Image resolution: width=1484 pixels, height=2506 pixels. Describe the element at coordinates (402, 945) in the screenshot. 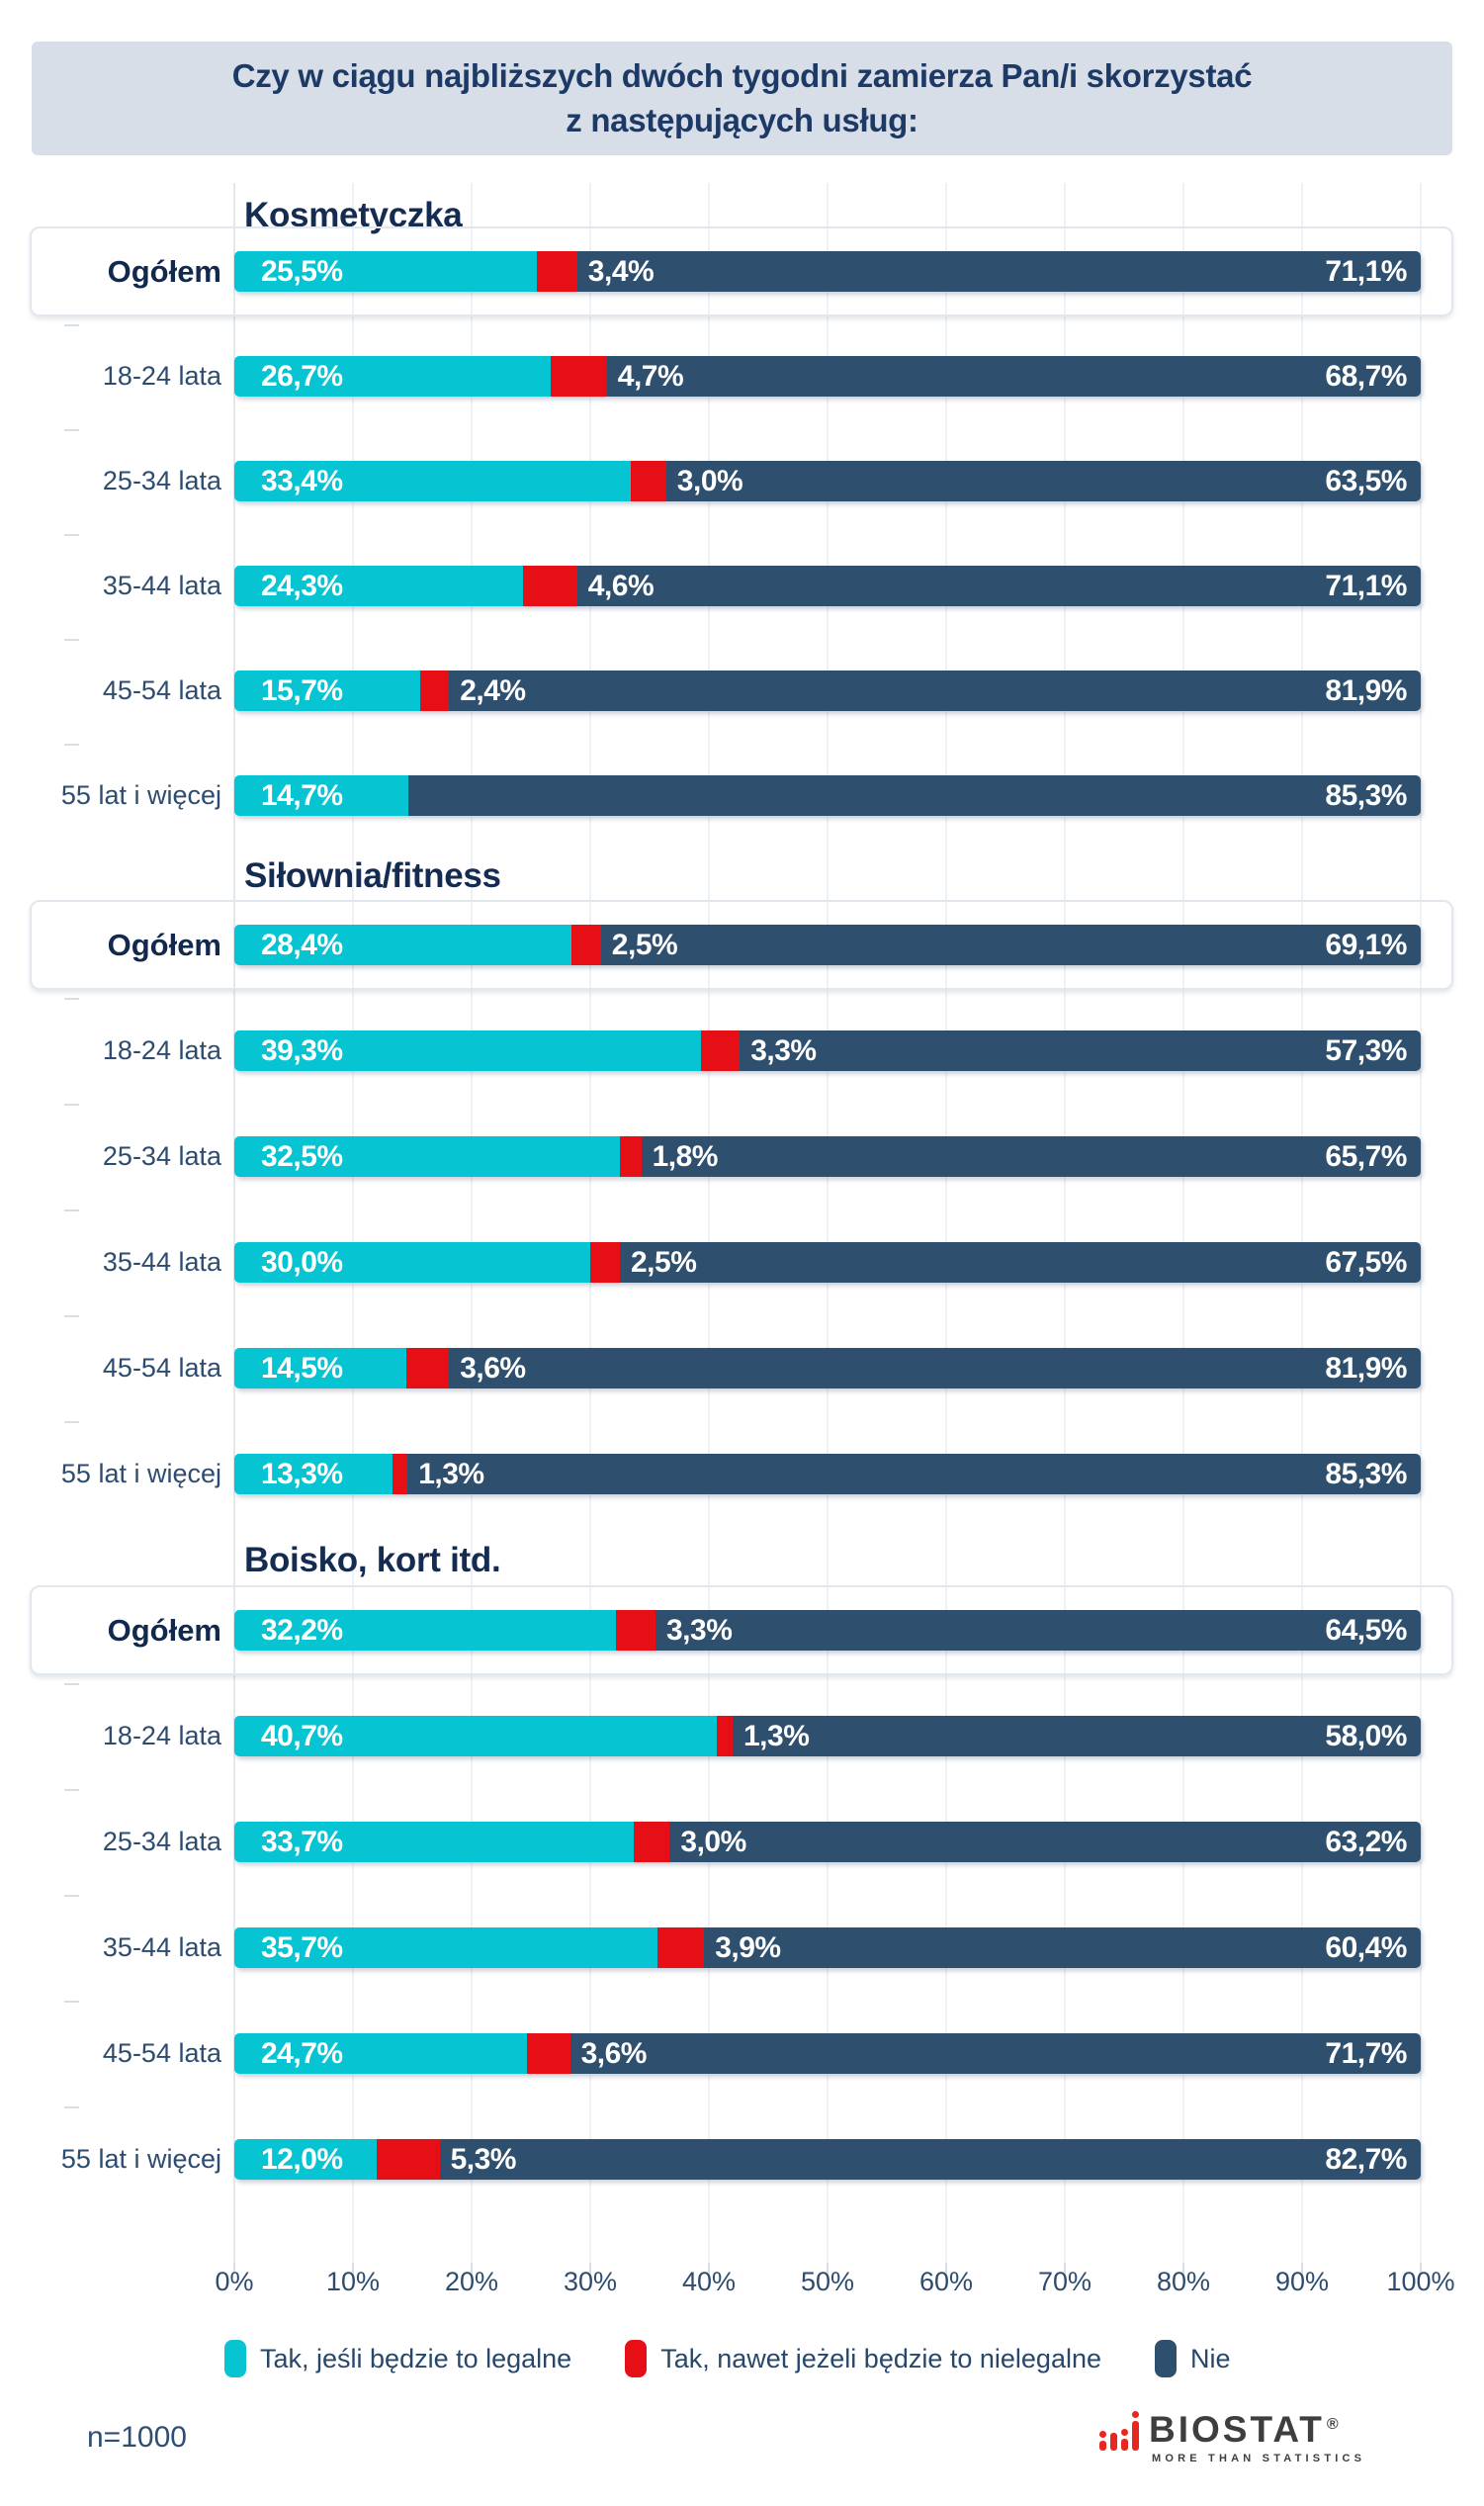

I see `bar-segment-legal: 28,4%` at that location.